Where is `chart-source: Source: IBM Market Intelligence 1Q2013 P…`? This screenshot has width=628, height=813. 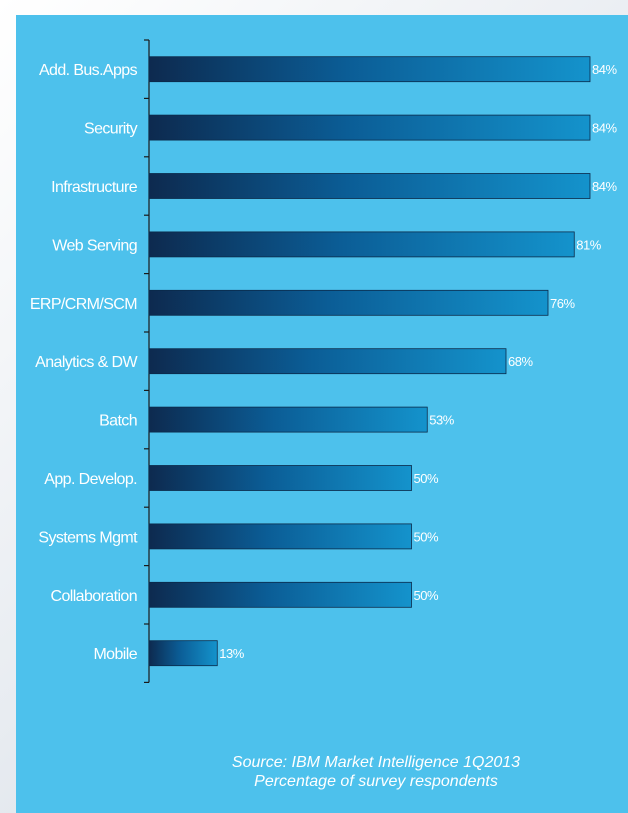
chart-source: Source: IBM Market Intelligence 1Q2013 P… is located at coordinates (376, 772).